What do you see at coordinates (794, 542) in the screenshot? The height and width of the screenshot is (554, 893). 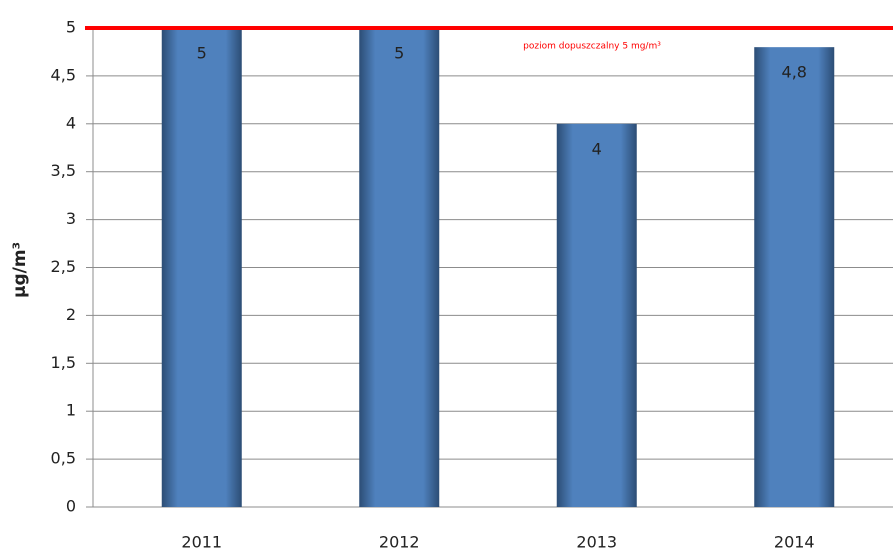 I see `x-tick-label: 2014` at bounding box center [794, 542].